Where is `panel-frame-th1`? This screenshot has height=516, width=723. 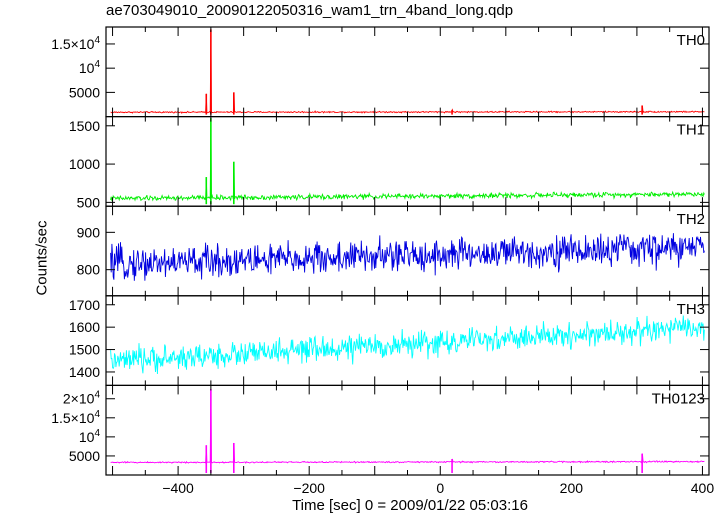
panel-frame-th1 is located at coordinates (407, 161).